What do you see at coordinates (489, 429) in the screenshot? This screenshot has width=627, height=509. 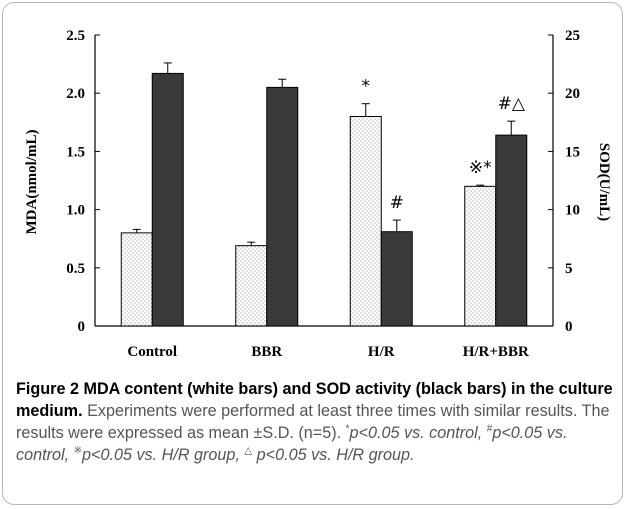 I see `caption-mark-2: #` at bounding box center [489, 429].